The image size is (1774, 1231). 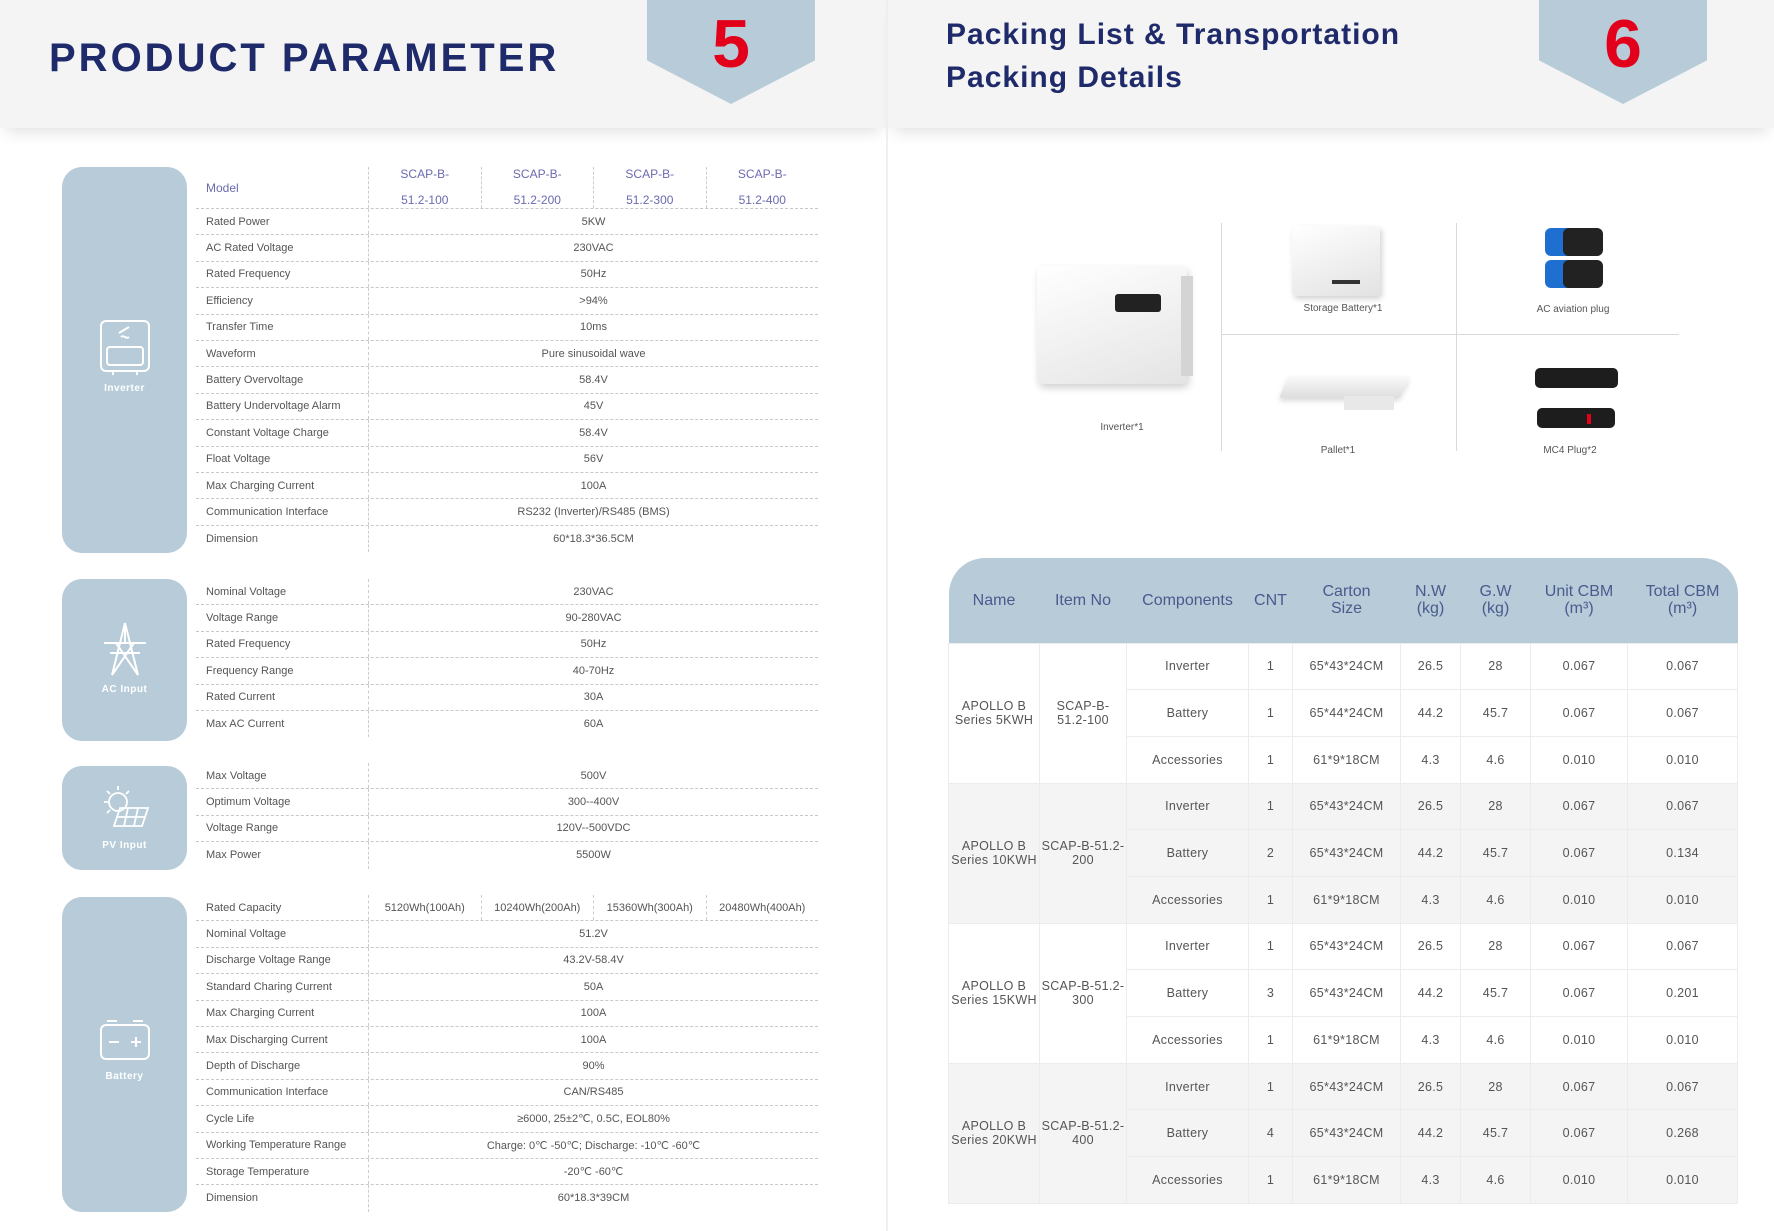 What do you see at coordinates (593, 1066) in the screenshot?
I see `spec-value: 90%` at bounding box center [593, 1066].